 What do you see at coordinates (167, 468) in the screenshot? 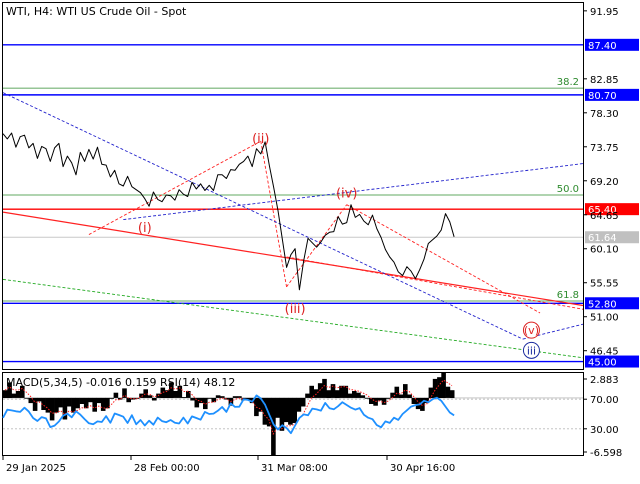
I see `time-tick-1: 28 Feb 00:00` at bounding box center [167, 468].